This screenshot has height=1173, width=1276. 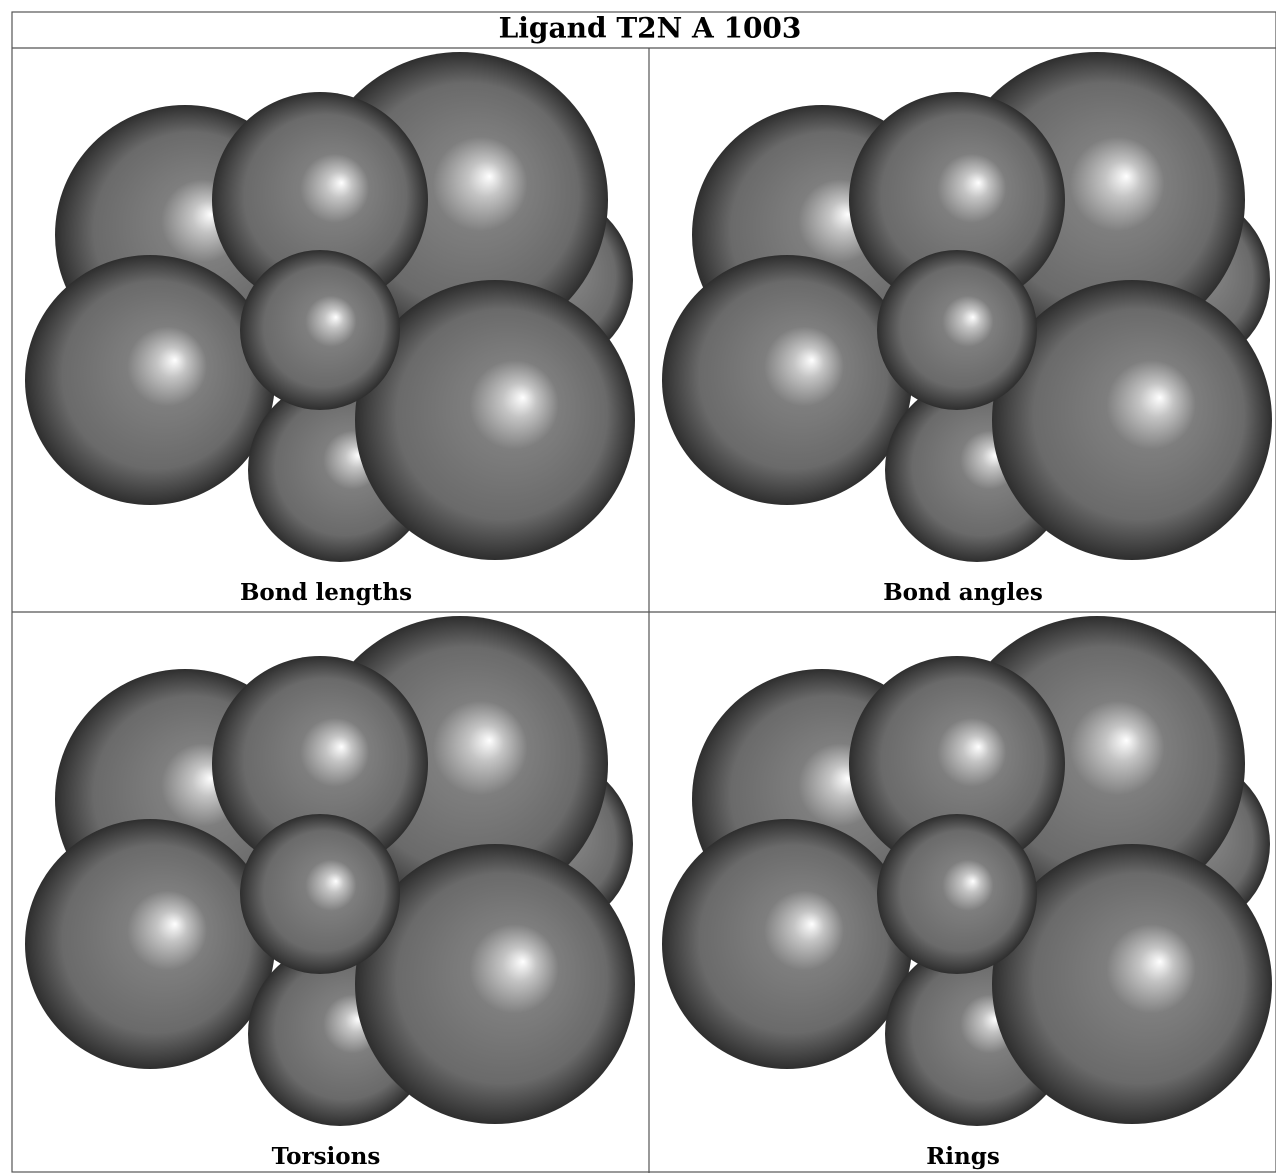 I want to click on panel-caption: Rings, so click(x=963, y=1156).